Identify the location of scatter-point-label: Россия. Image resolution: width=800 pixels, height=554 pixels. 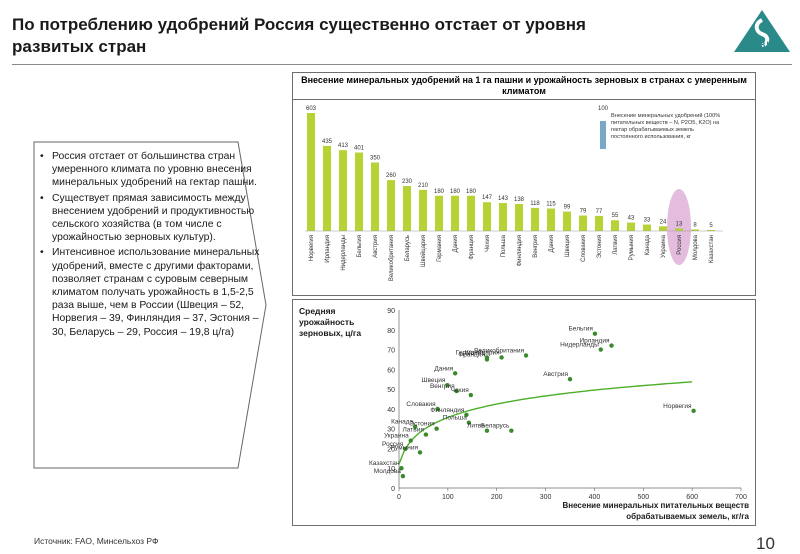
(393, 444).